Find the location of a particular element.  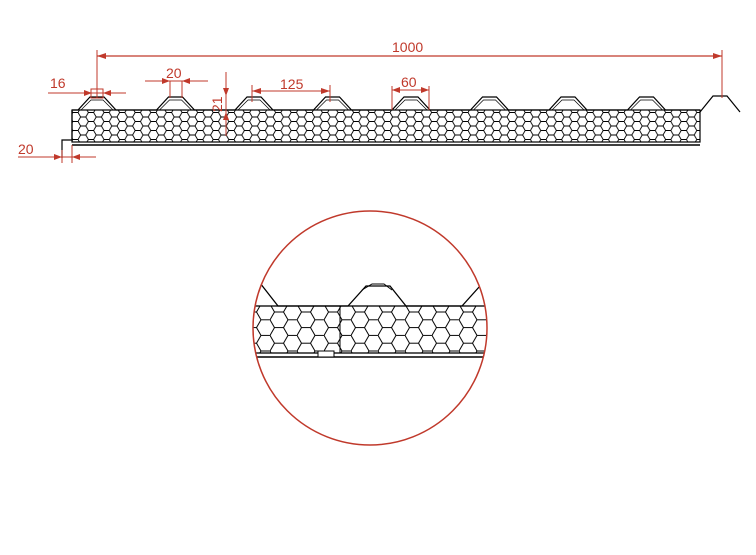

dim-rib-height: 21 is located at coordinates (217, 104).